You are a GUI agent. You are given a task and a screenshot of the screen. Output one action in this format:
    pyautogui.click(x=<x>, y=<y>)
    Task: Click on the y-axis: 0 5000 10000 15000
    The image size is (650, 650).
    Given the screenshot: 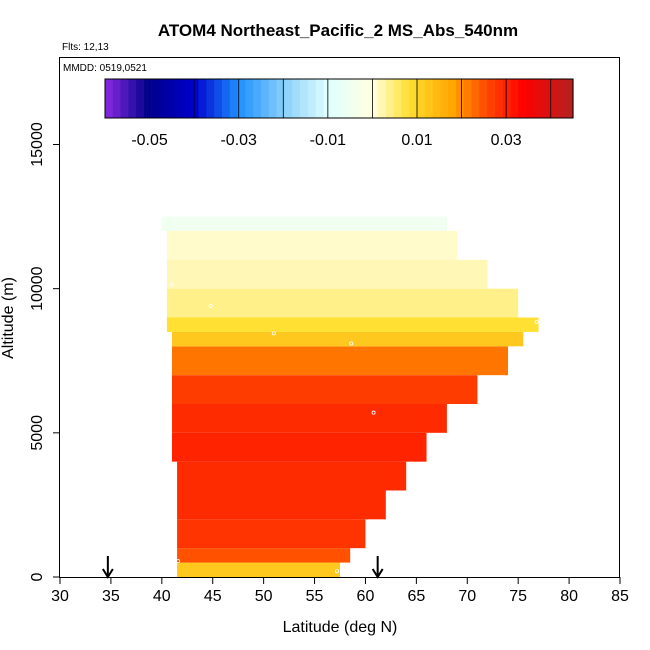 What is the action you would take?
    pyautogui.click(x=44, y=351)
    